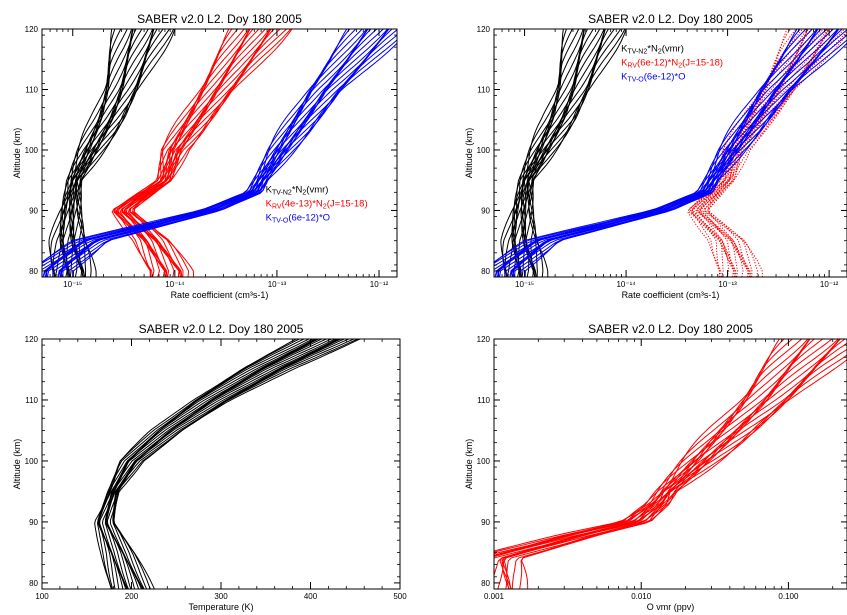 The height and width of the screenshot is (615, 847). Describe the element at coordinates (485, 522) in the screenshot. I see `y-tick-label: 90` at that location.